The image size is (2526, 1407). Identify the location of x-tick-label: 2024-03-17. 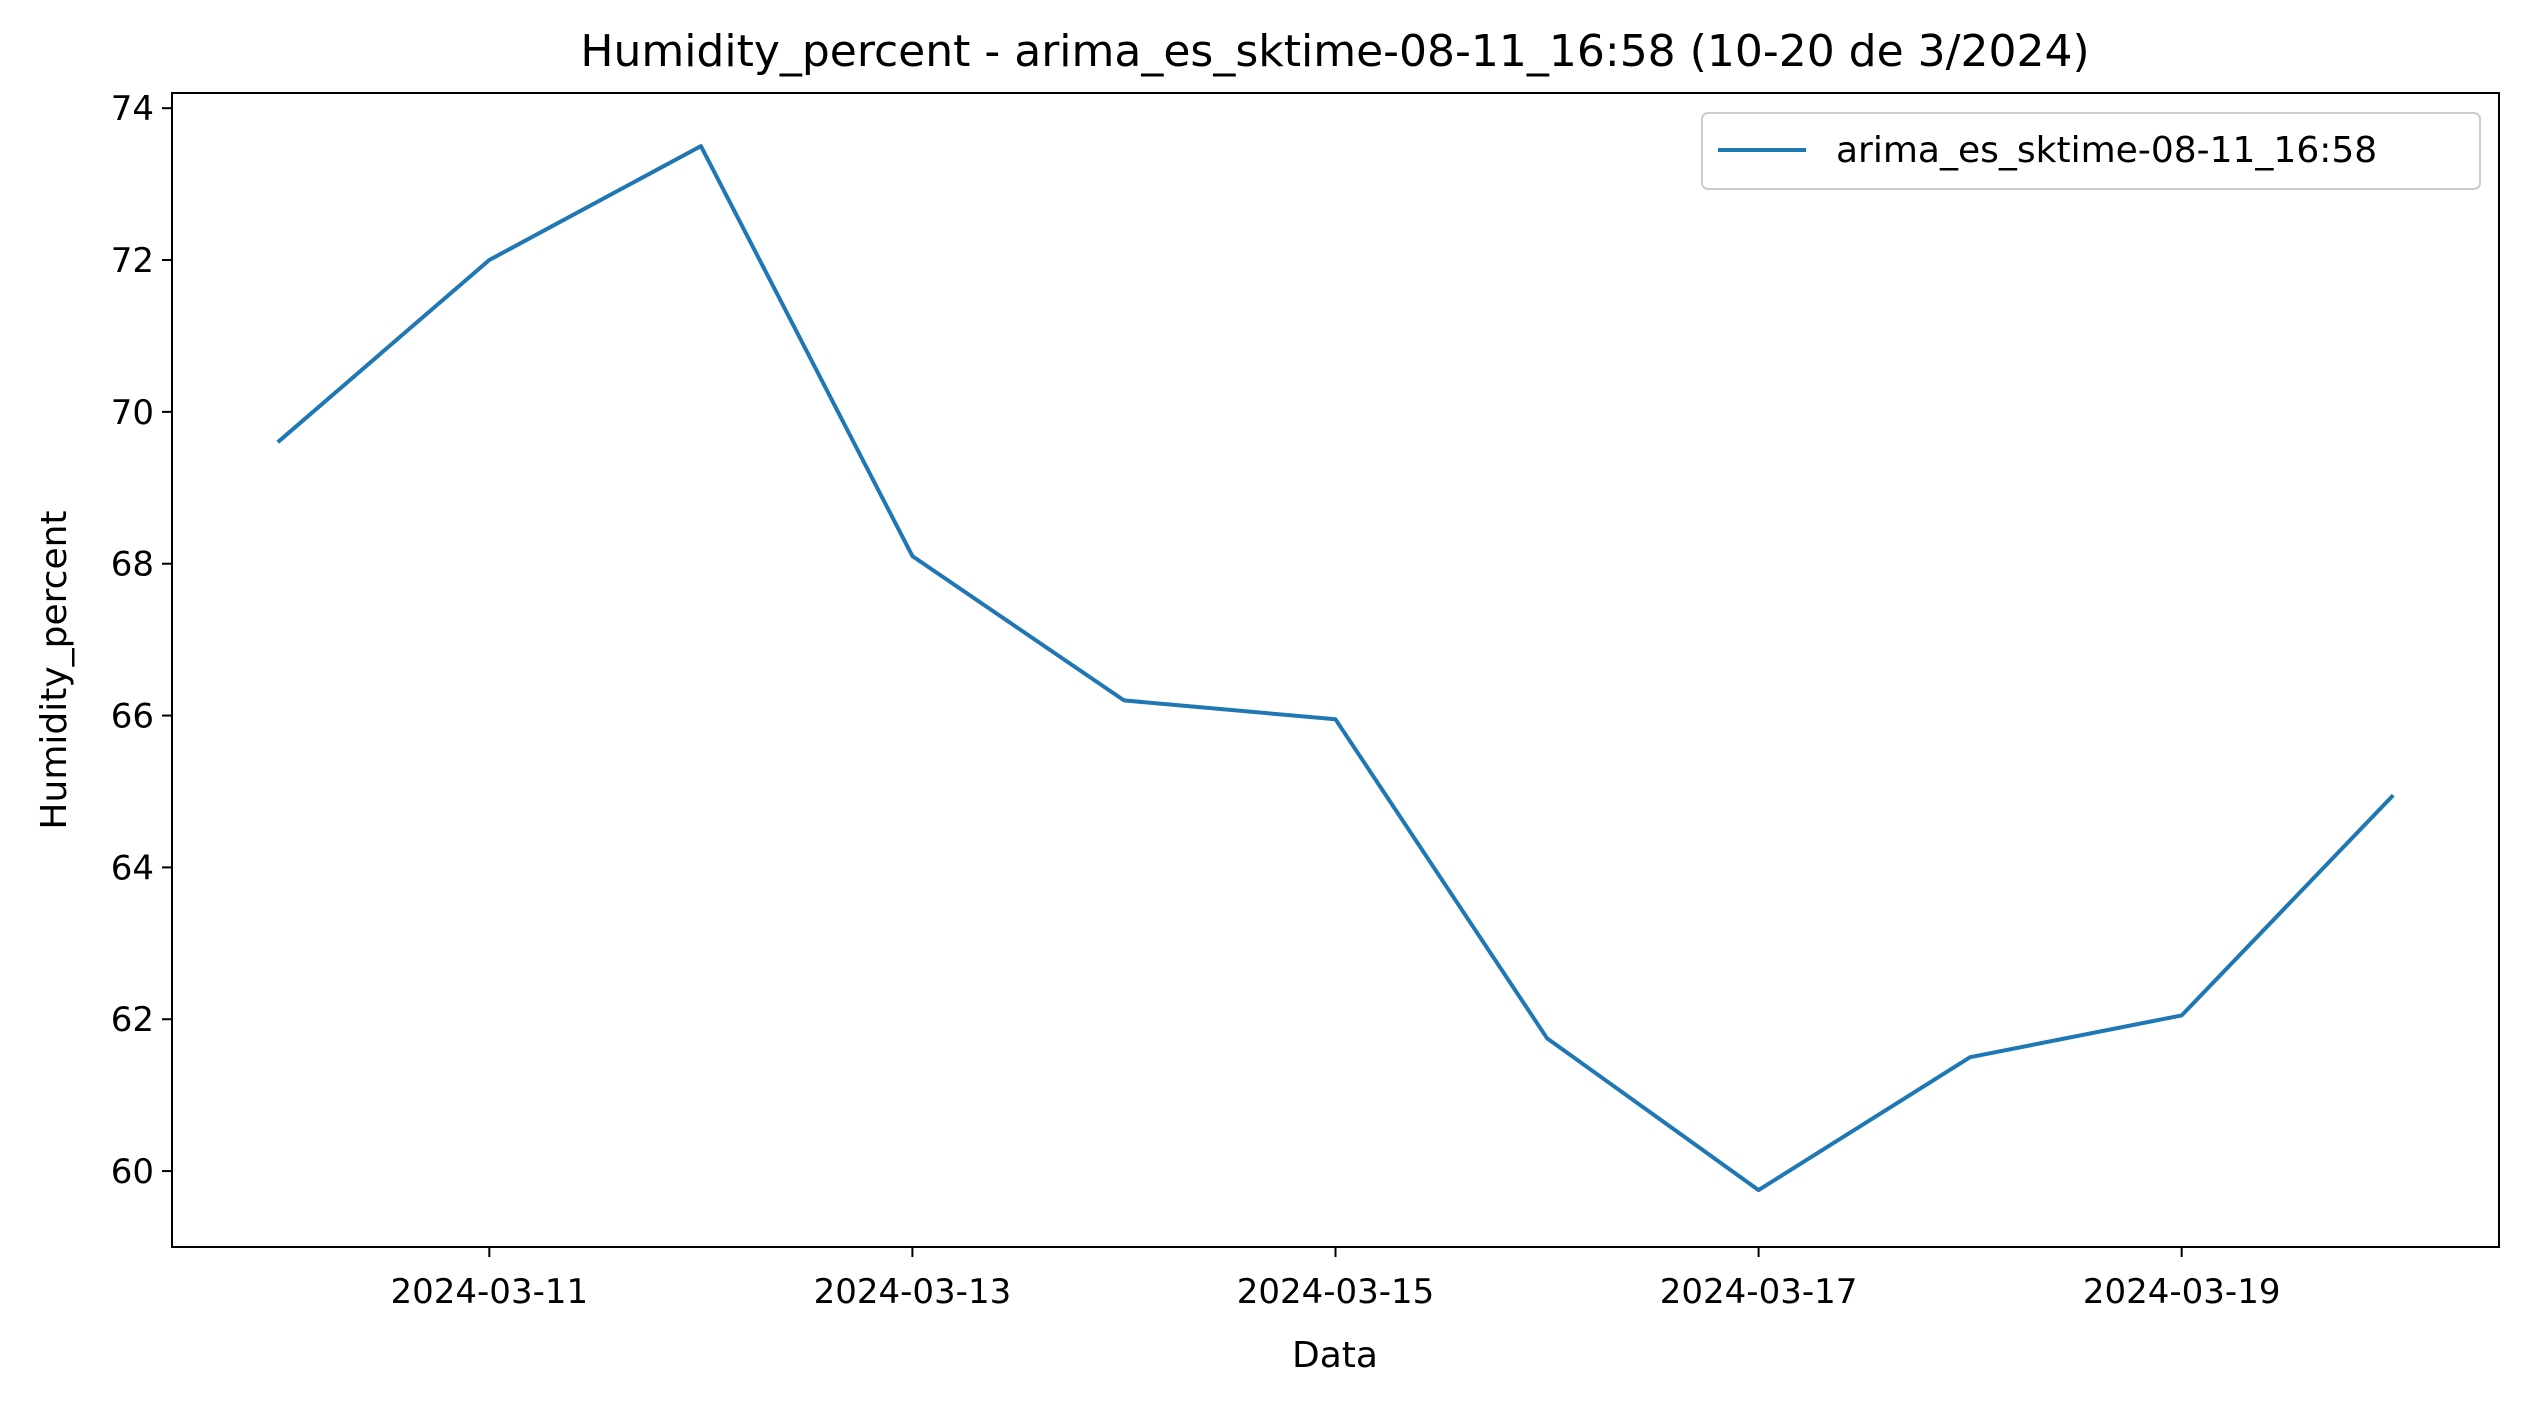
(1759, 1292).